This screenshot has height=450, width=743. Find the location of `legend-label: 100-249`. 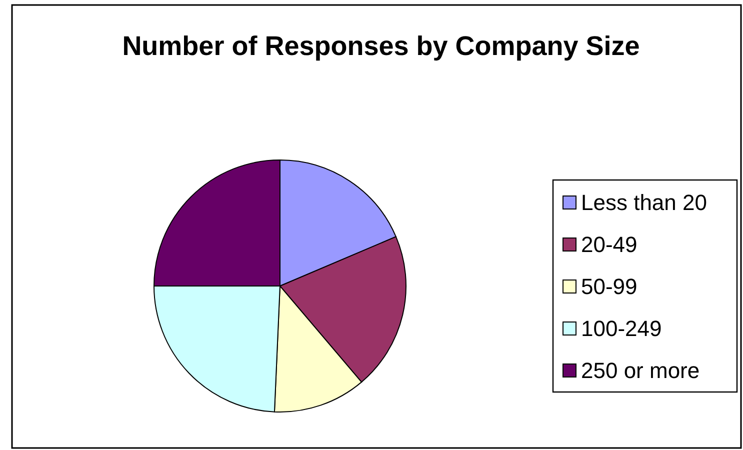

legend-label: 100-249 is located at coordinates (621, 328).